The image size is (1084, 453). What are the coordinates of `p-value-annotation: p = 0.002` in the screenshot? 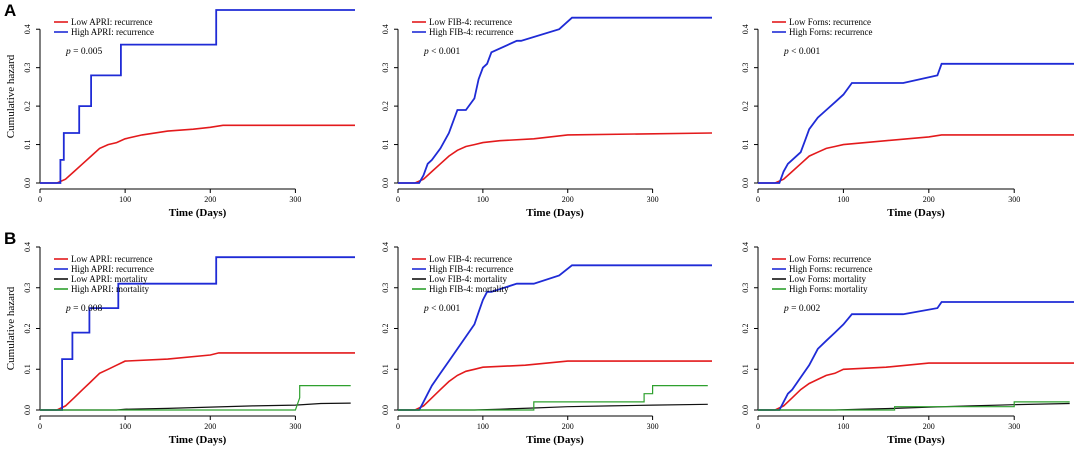 It's located at (801, 309).